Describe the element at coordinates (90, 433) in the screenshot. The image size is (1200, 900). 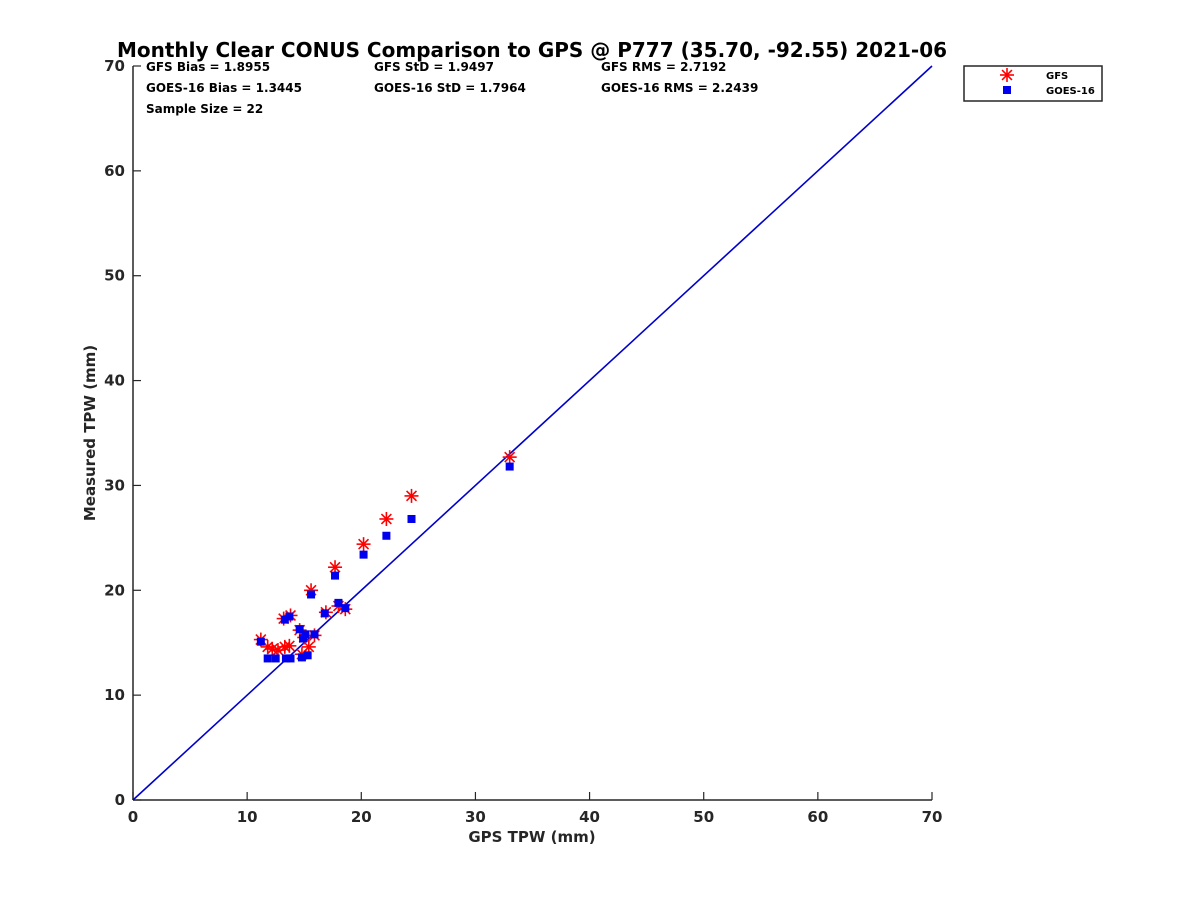
I see `y-axis-label: Measured TPW (mm)` at that location.